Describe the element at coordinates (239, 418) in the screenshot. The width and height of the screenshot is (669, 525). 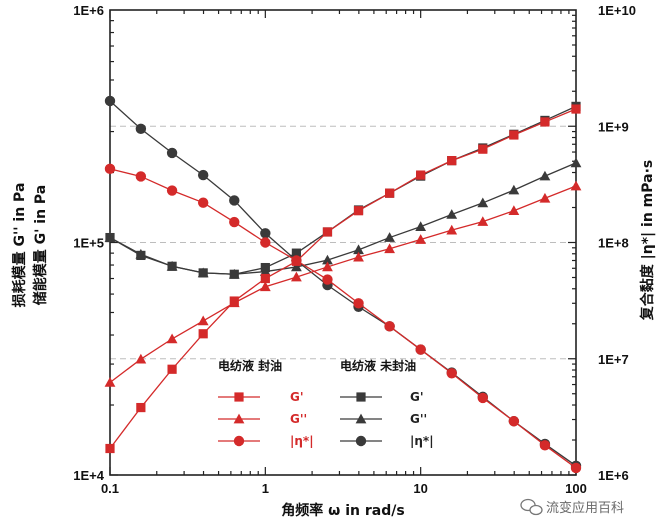
I see `legend-marker-sealed-triangle` at that location.